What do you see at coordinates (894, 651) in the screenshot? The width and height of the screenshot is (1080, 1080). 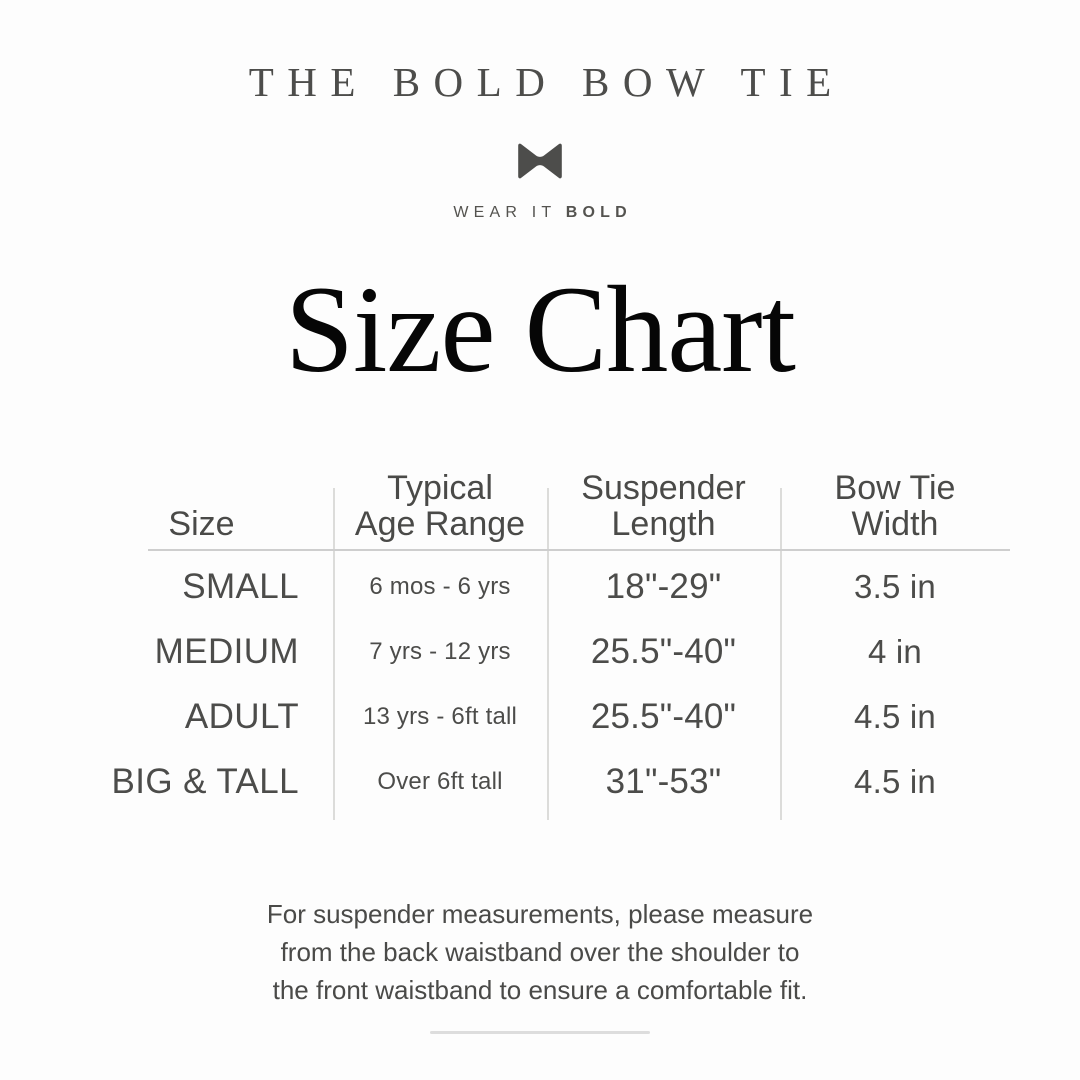 I see `cell-bow-tie-width: 4 in` at bounding box center [894, 651].